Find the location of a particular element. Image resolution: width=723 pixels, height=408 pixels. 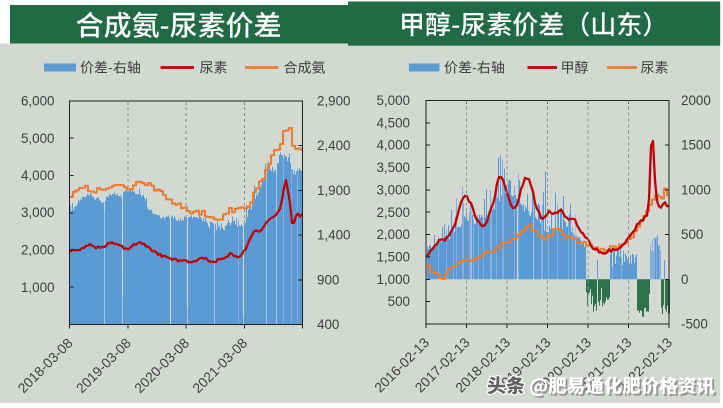

svg-text: 900 is located at coordinates (328, 279).